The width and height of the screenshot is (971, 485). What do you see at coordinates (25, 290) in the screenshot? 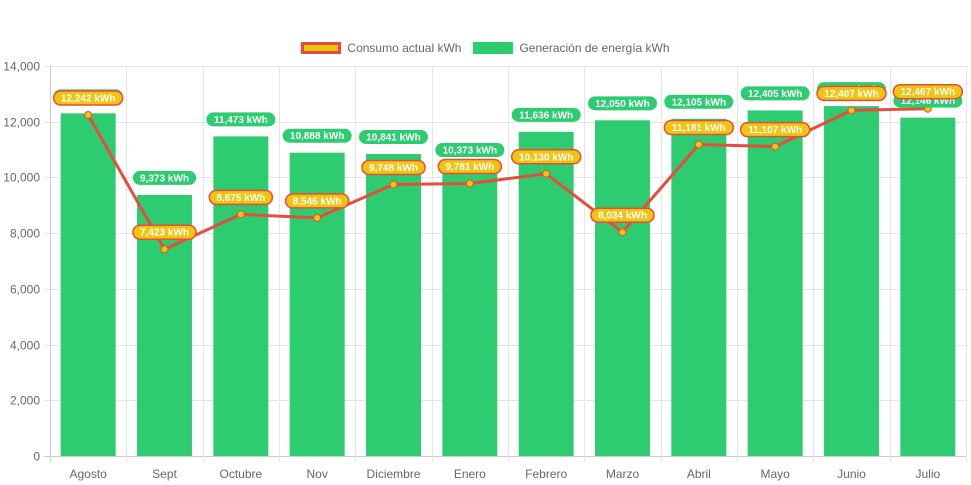
I see `y-tick-label: 6,000` at bounding box center [25, 290].